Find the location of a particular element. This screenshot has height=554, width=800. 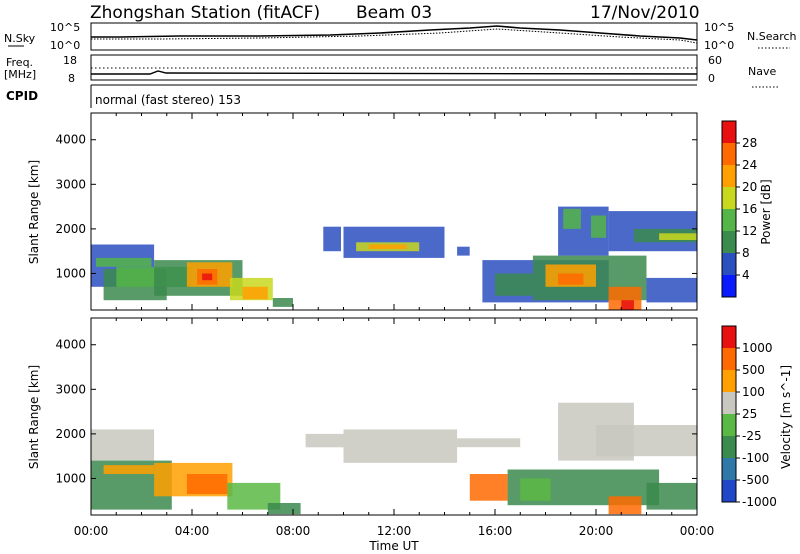

power-colorbar-label-0: 4 is located at coordinates (746, 275).